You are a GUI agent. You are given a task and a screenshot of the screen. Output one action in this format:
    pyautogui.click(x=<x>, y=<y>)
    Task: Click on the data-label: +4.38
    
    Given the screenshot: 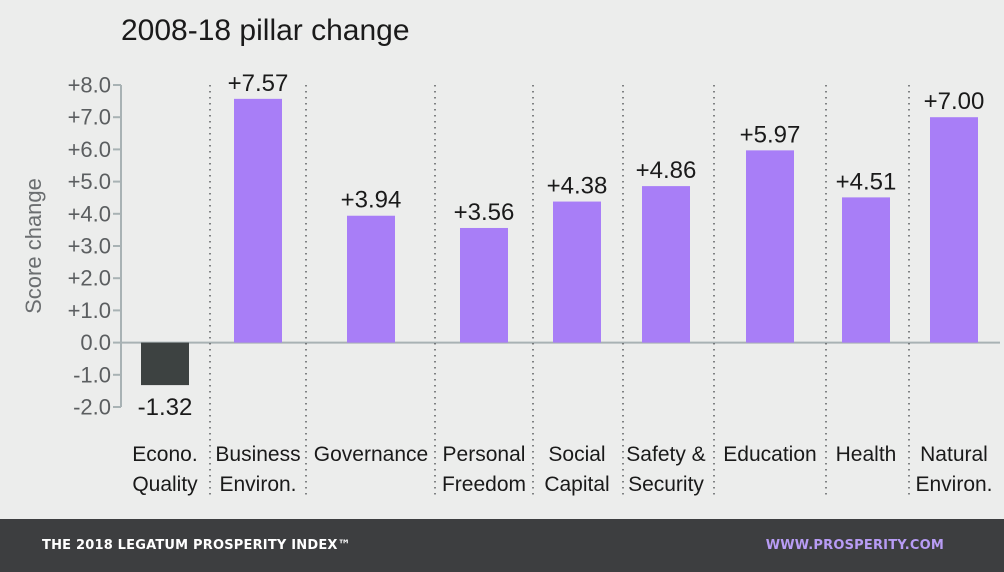 What is the action you would take?
    pyautogui.click(x=577, y=186)
    